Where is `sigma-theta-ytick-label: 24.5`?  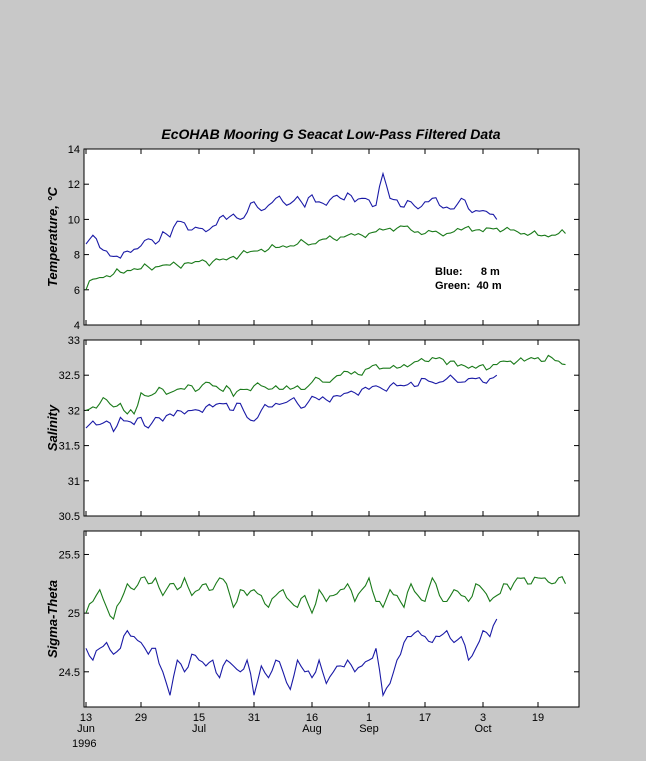
sigma-theta-ytick-label: 24.5 is located at coordinates (69, 673).